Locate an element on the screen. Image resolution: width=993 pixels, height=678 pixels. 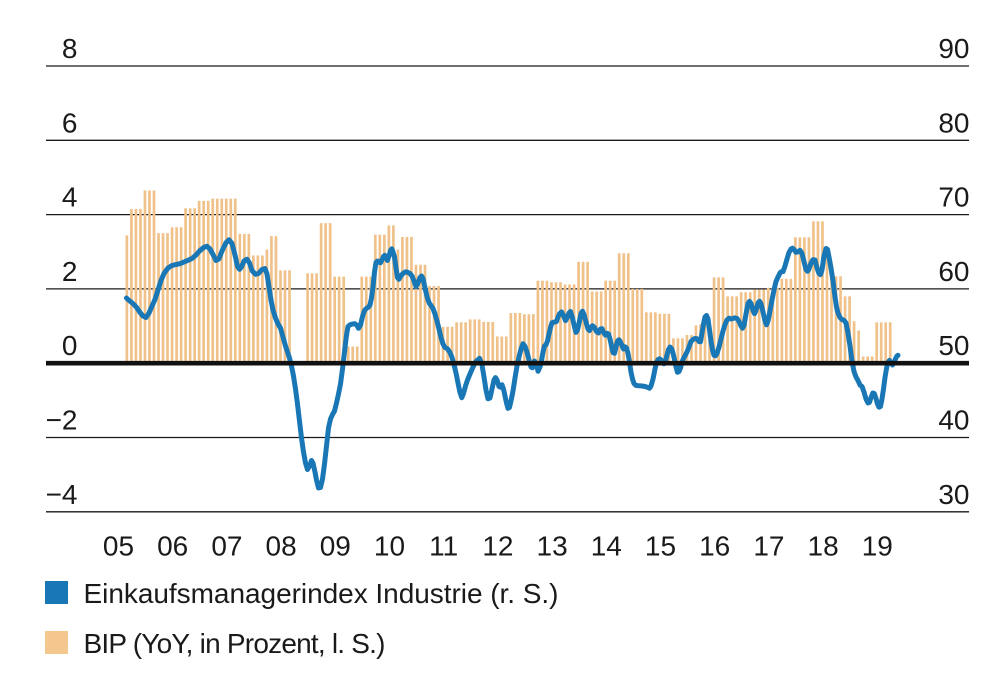
svg-text: 8 is located at coordinates (70, 48).